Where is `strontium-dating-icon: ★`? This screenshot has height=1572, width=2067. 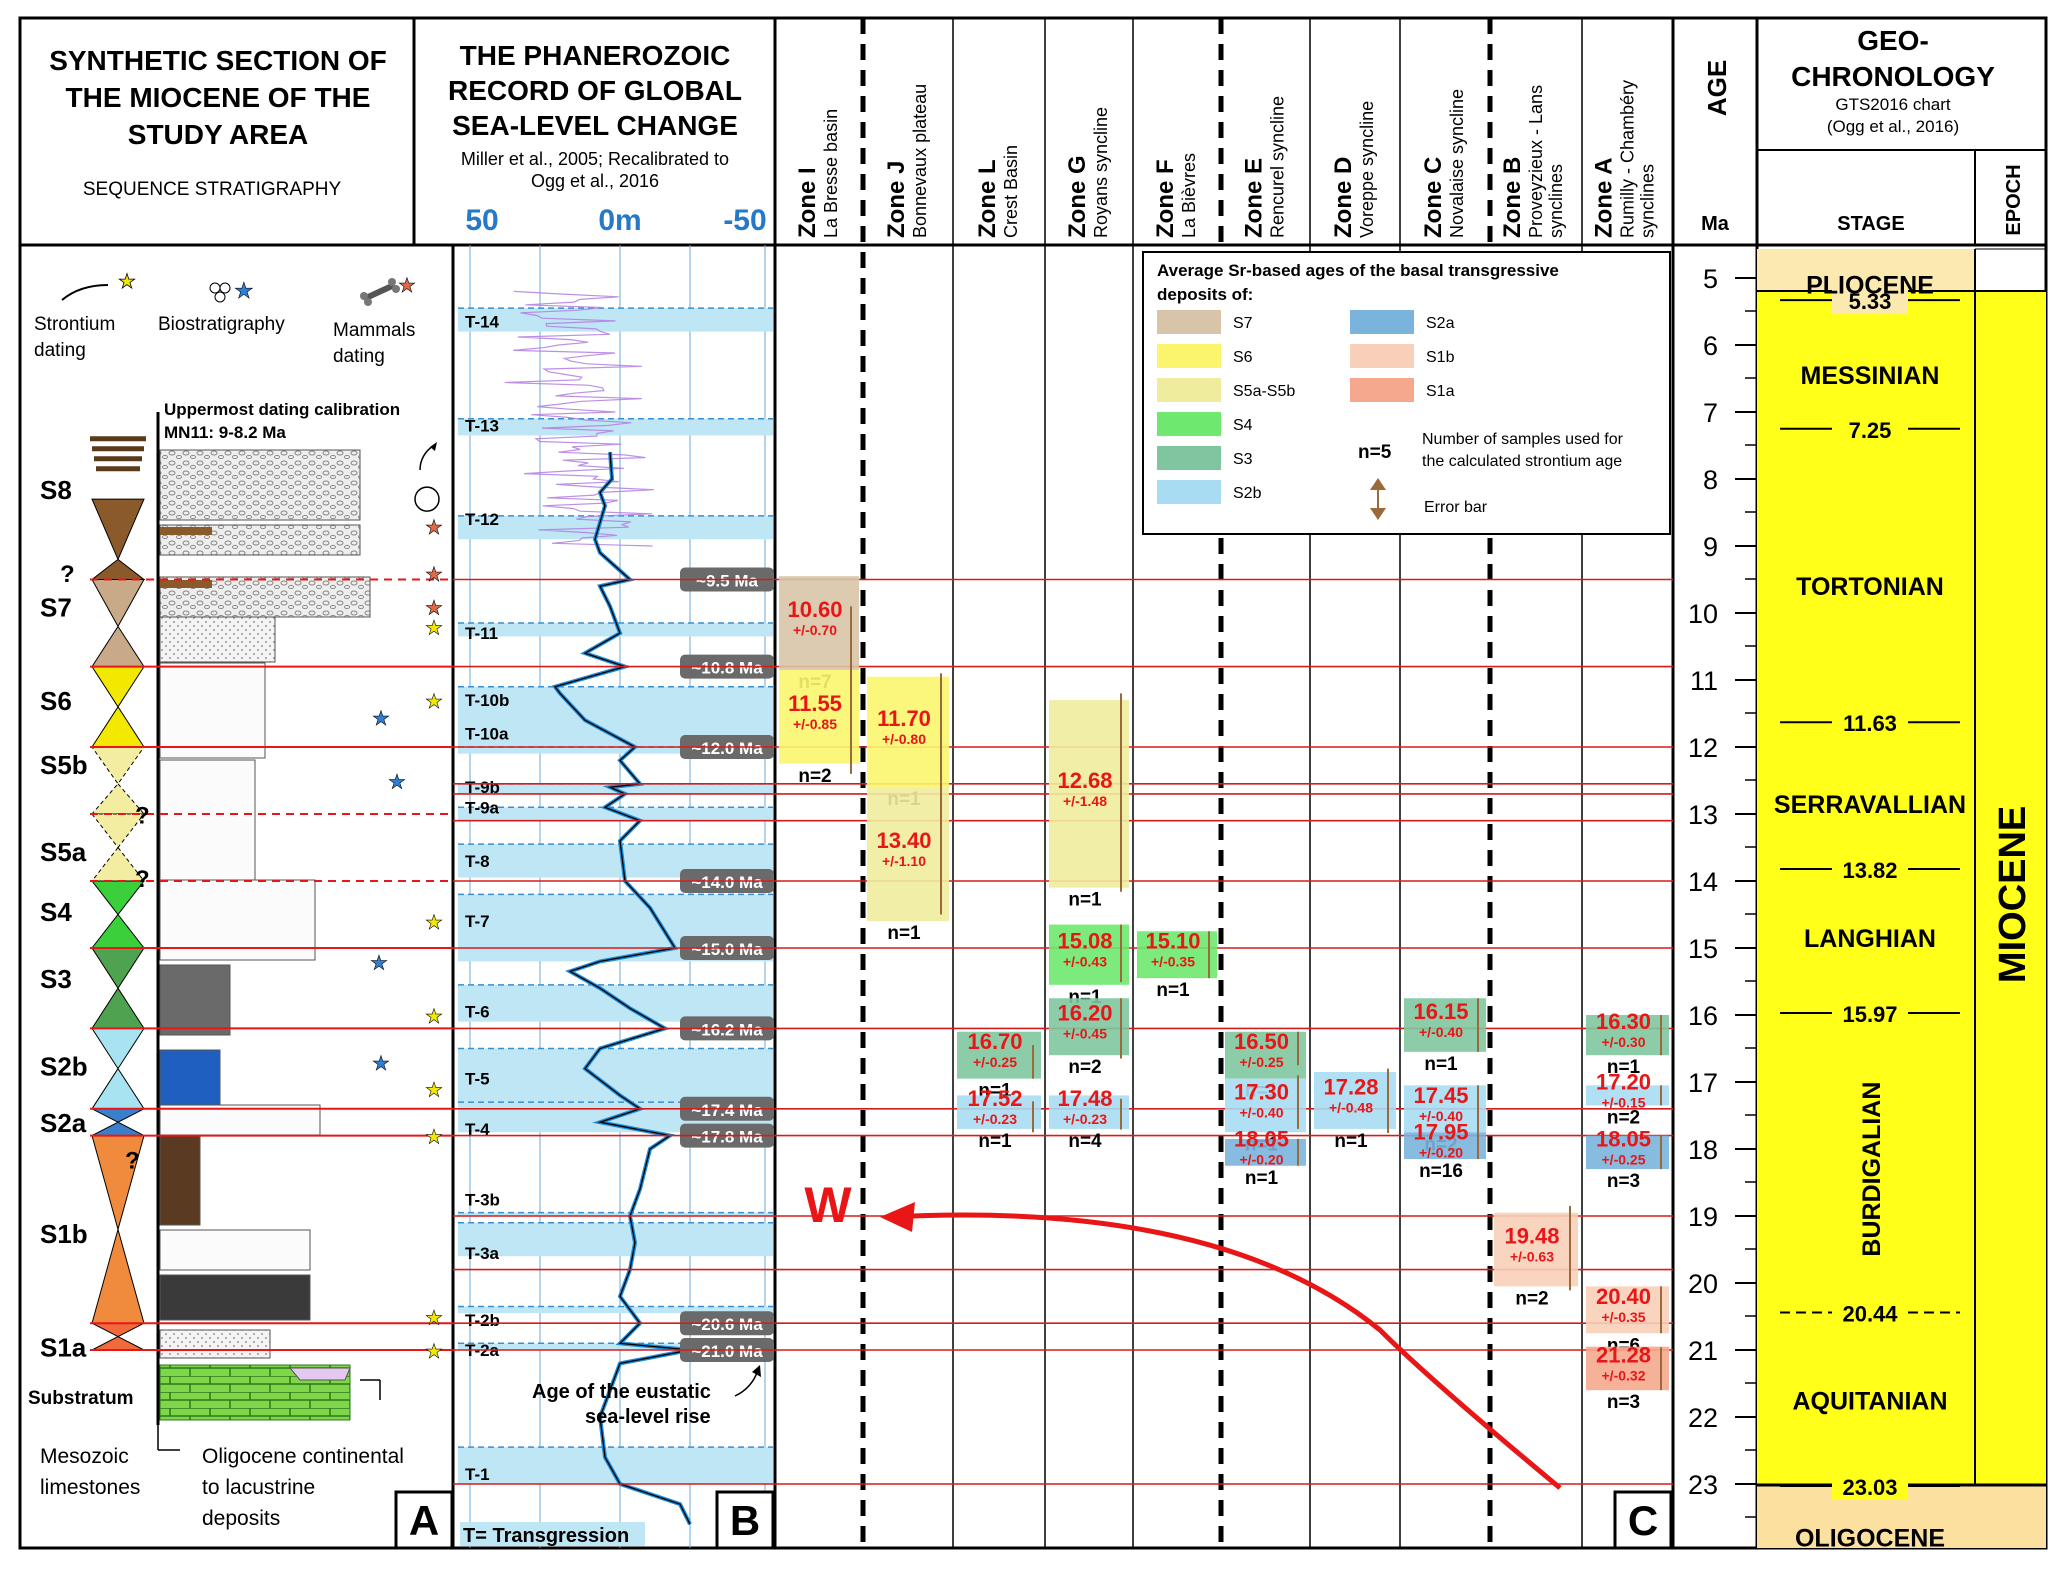 strontium-dating-icon: ★ is located at coordinates (98, 286).